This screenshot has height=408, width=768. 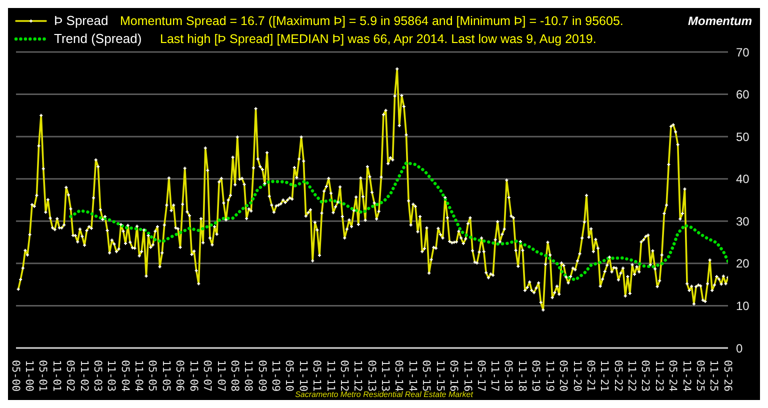 What do you see at coordinates (700, 376) in the screenshot?
I see `x-tick-label: 05-25` at bounding box center [700, 376].